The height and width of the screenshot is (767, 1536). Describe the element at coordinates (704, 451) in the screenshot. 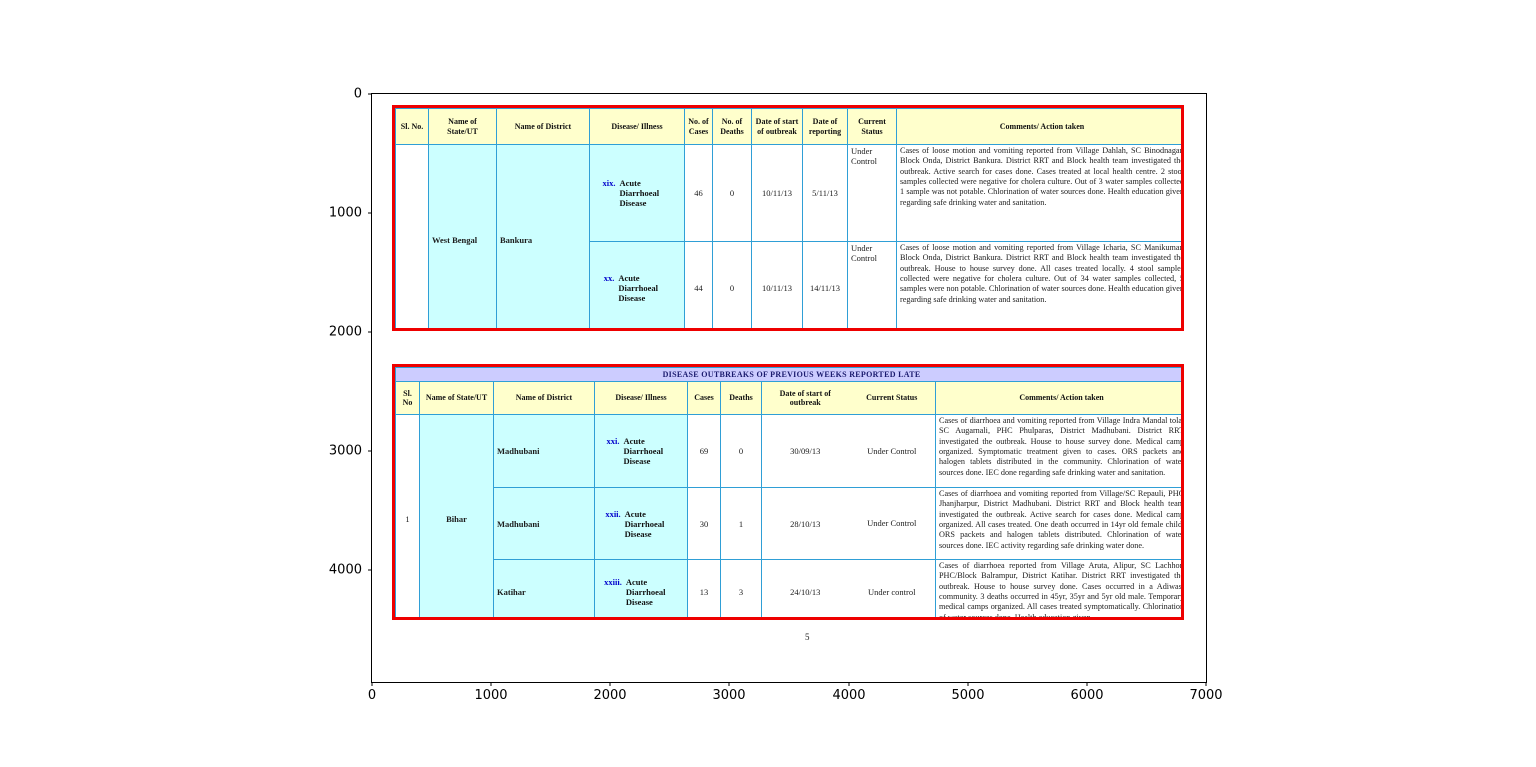

I see `table2-cases-cell: 69` at that location.